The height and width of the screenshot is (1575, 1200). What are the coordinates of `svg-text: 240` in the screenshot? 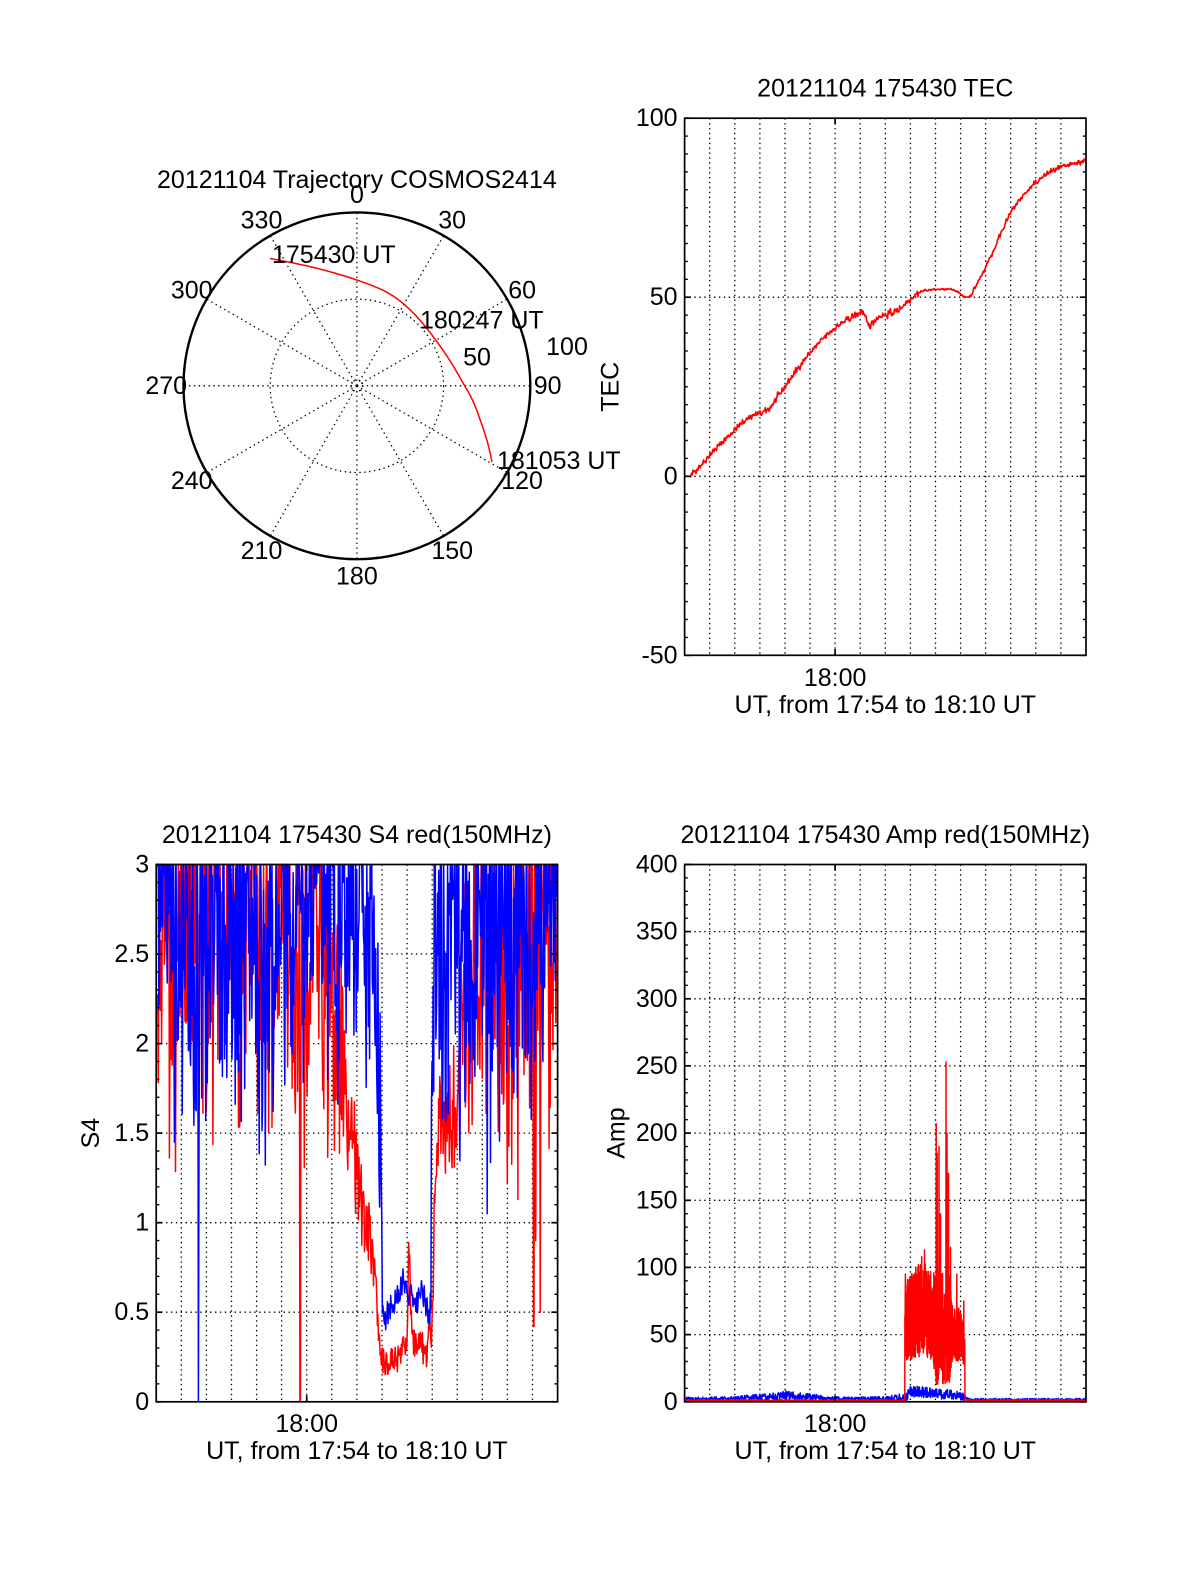 It's located at (192, 481).